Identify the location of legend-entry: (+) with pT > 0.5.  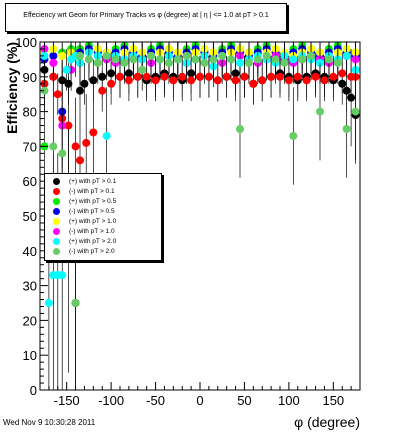
(103, 202).